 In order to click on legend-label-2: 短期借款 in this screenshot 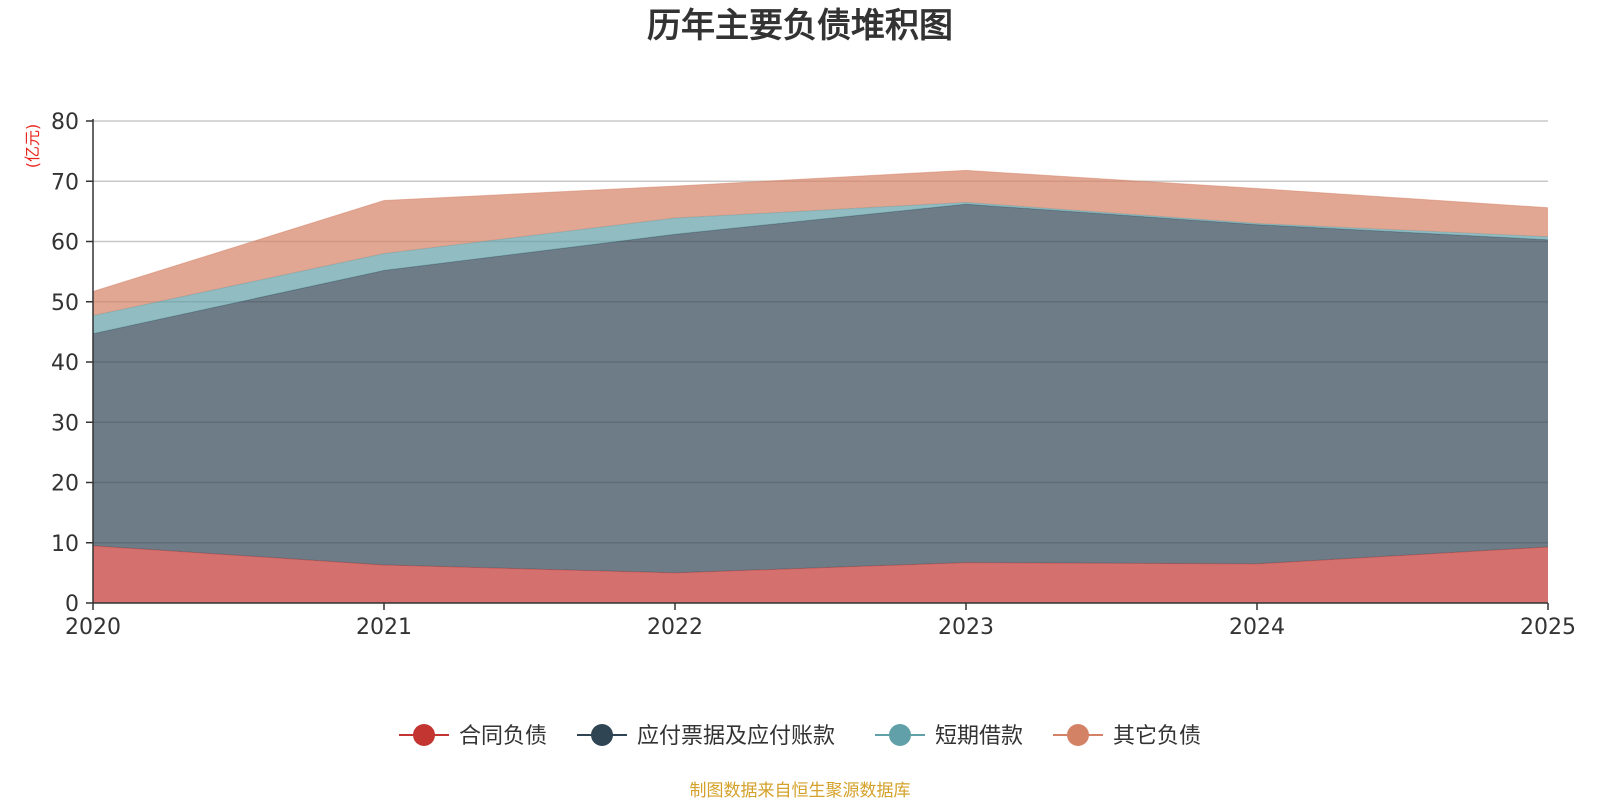, I will do `click(979, 736)`.